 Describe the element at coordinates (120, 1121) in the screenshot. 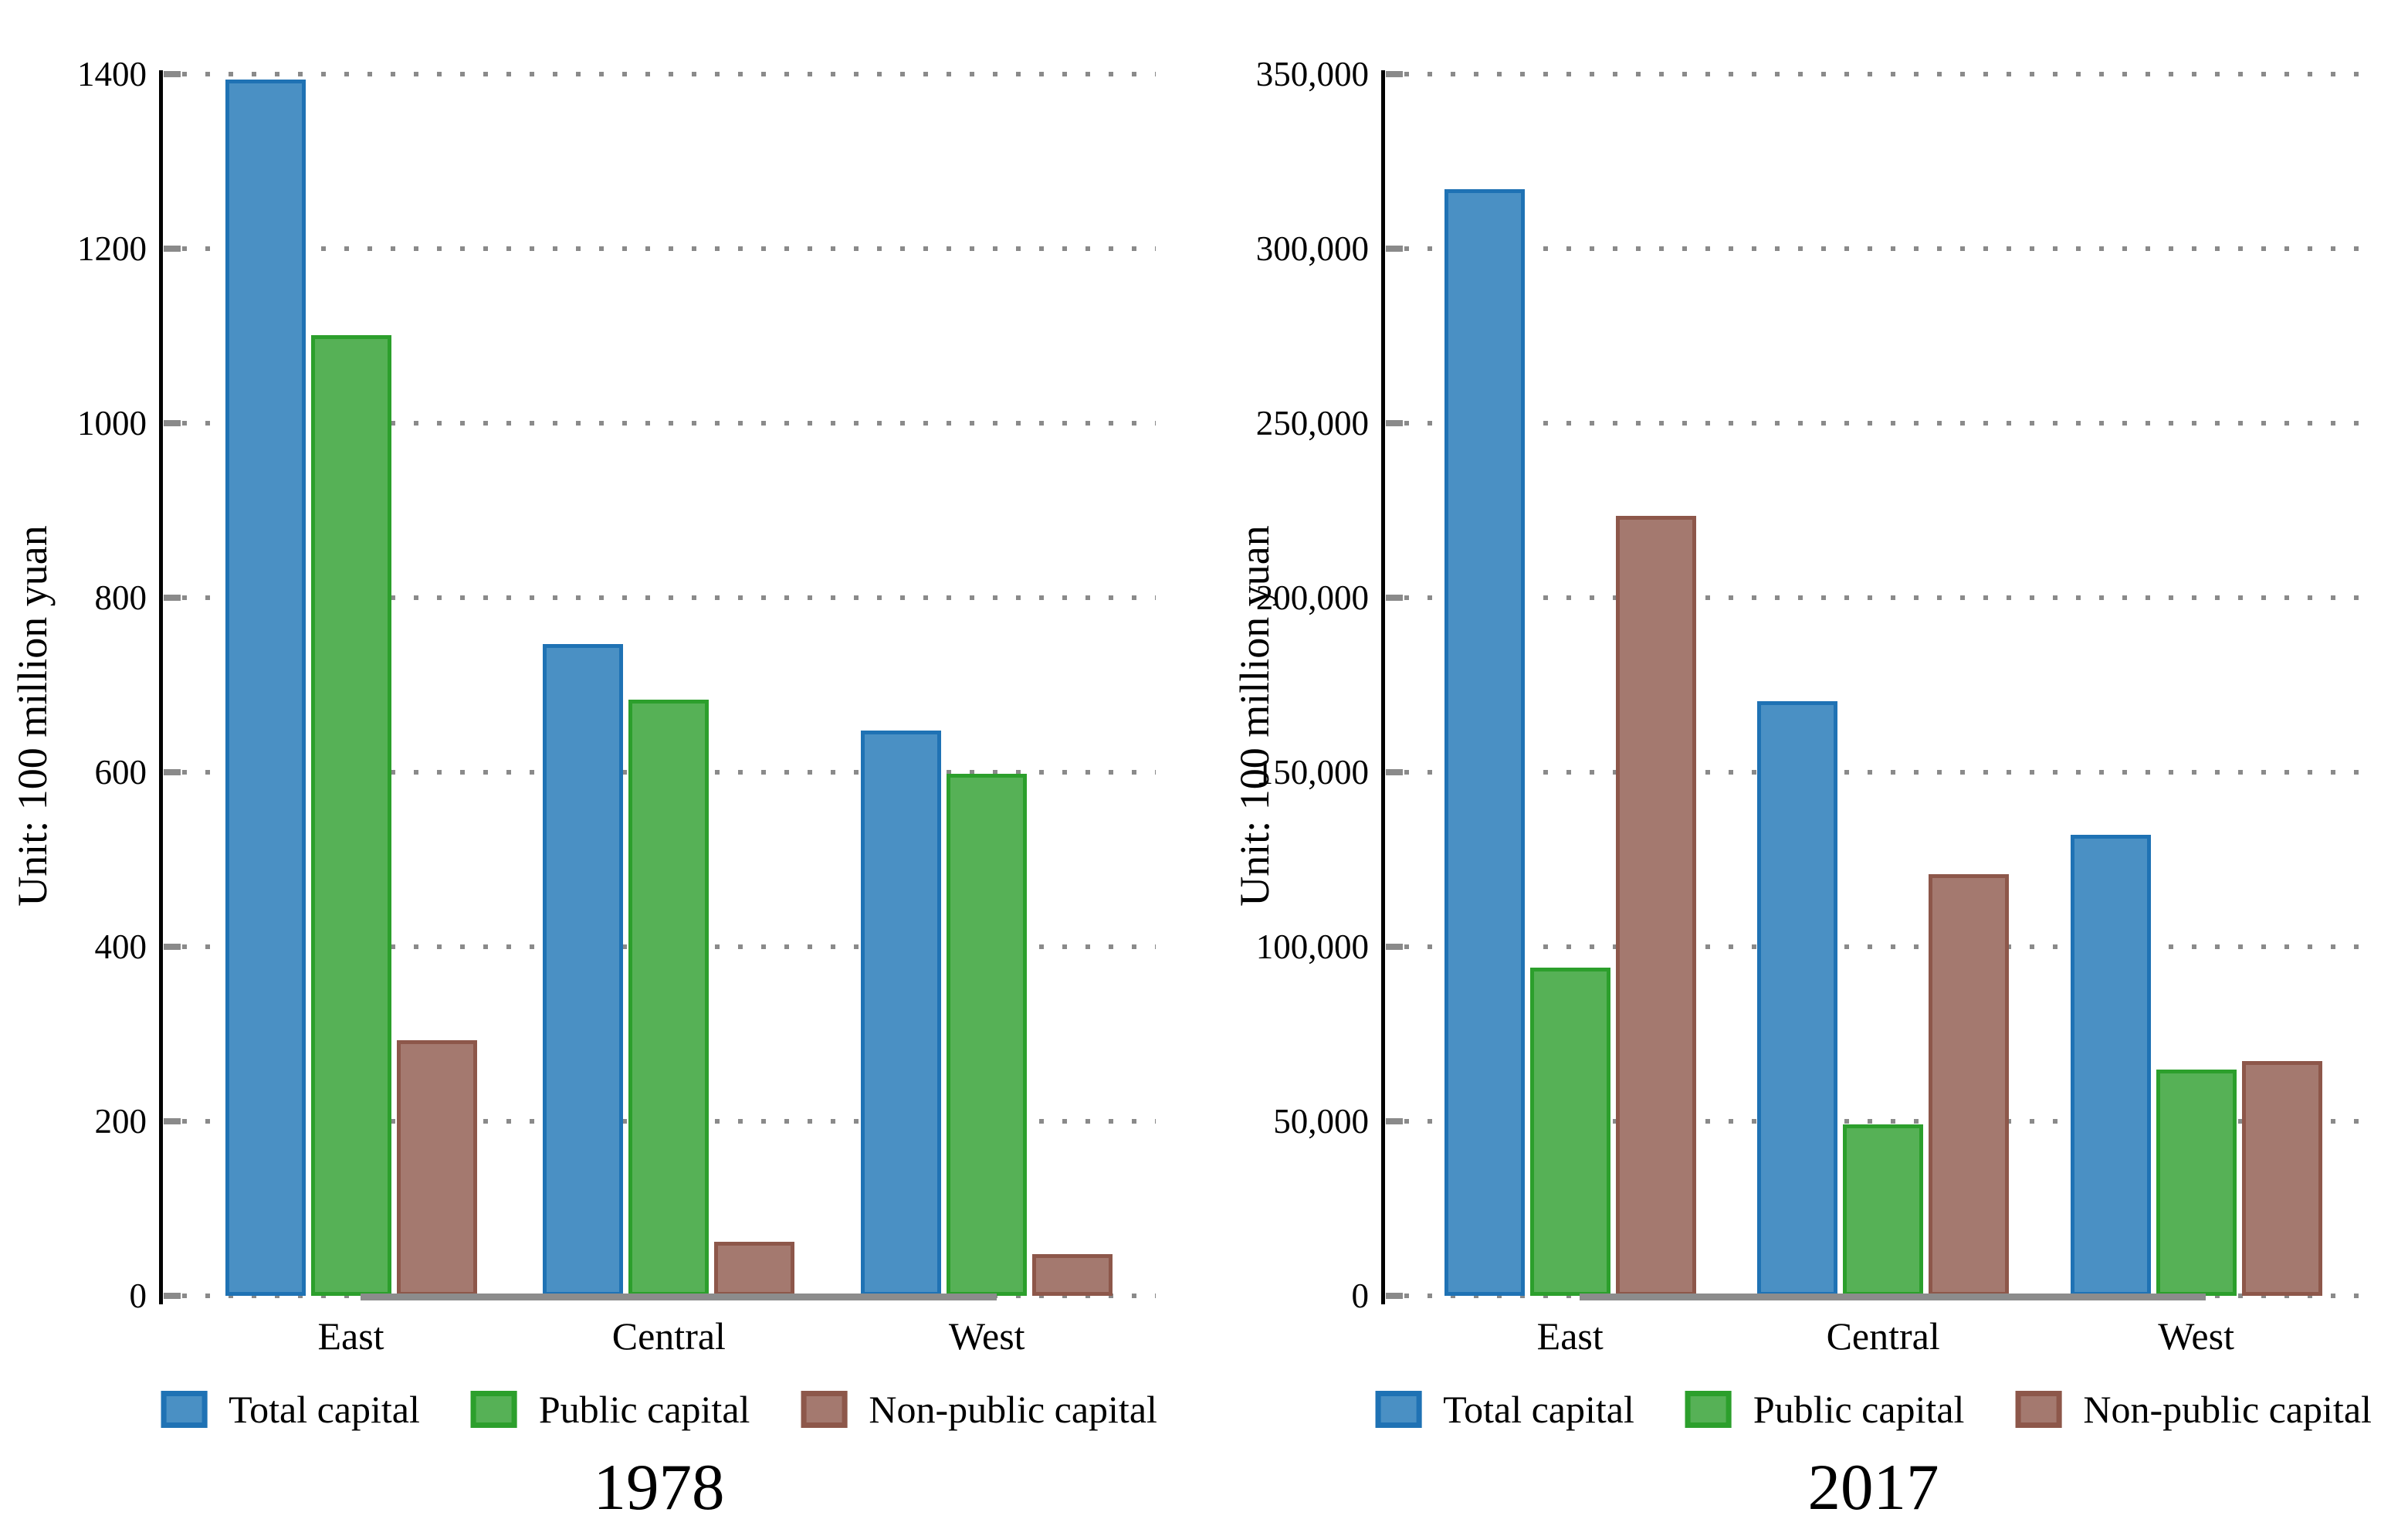

I see `y-tick-label-200: 200` at that location.